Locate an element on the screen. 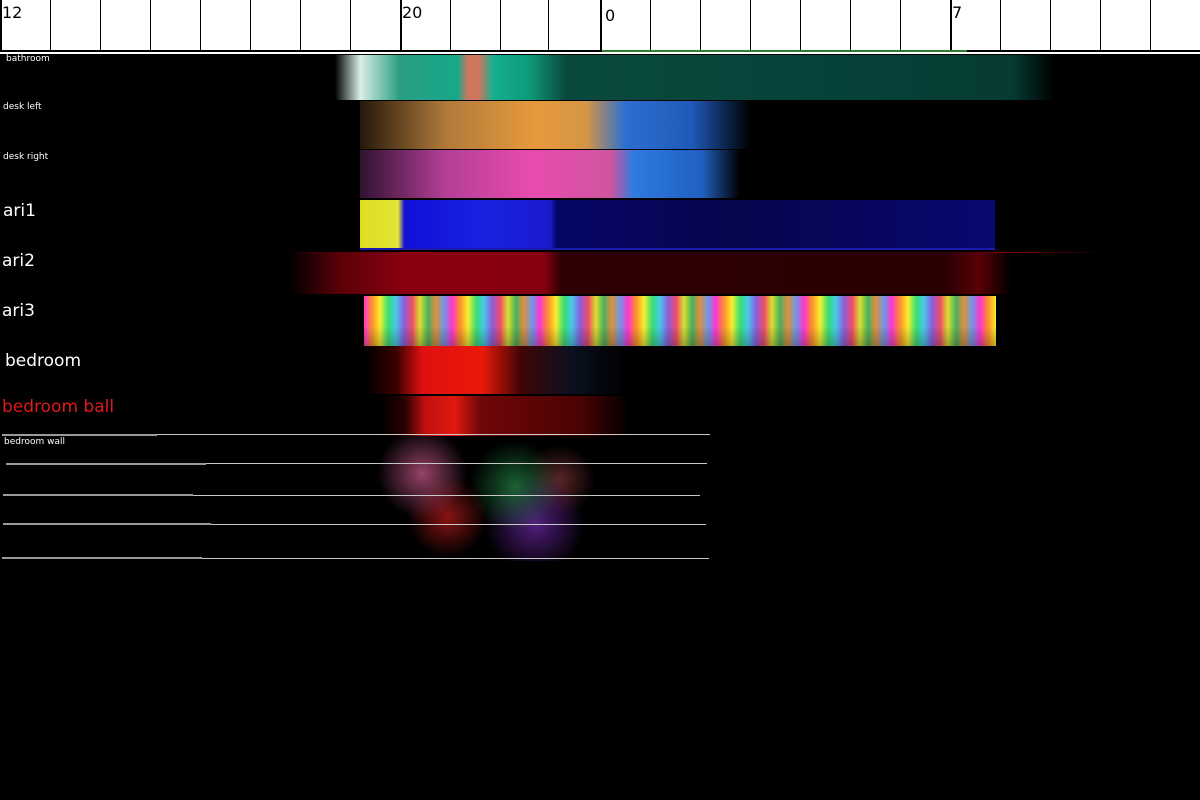 This screenshot has width=1200, height=800. timeline-ruler: 12 20 0 7 is located at coordinates (600, 26).